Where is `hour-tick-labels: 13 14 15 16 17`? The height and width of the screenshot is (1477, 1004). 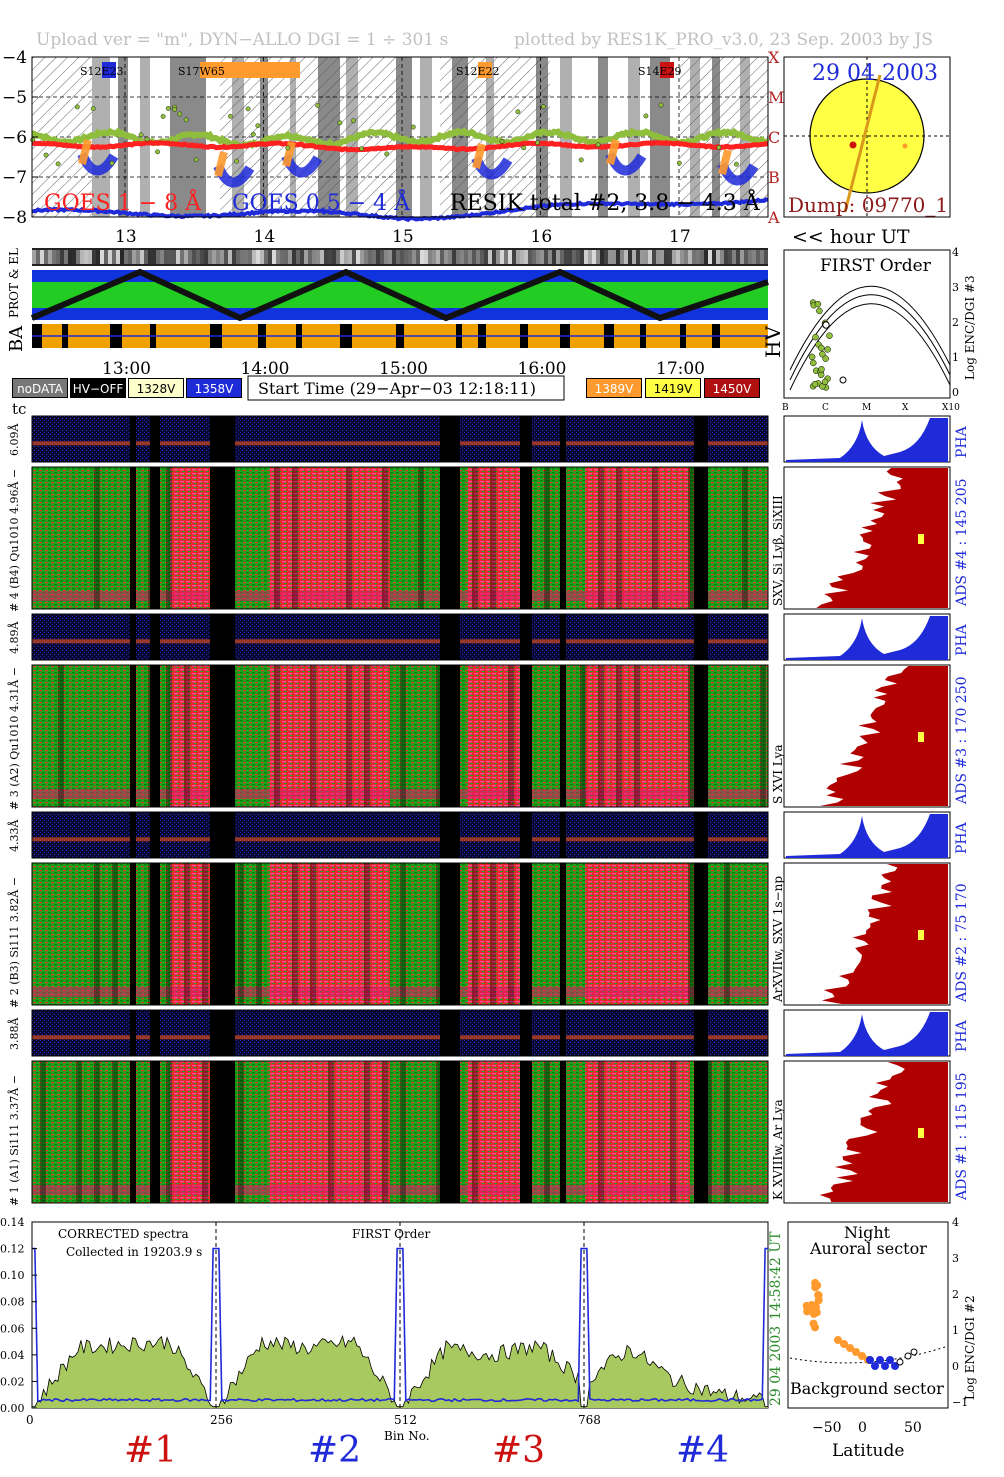 hour-tick-labels: 13 14 15 16 17 is located at coordinates (403, 237).